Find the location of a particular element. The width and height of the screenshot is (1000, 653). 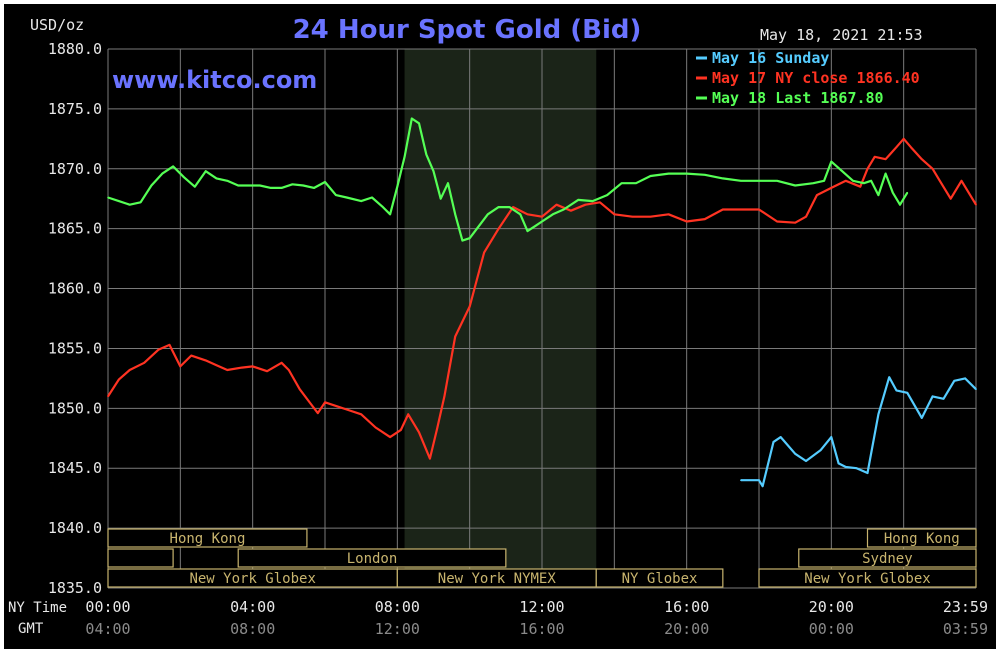

timestamp: May 18, 2021 21:53 is located at coordinates (841, 35).